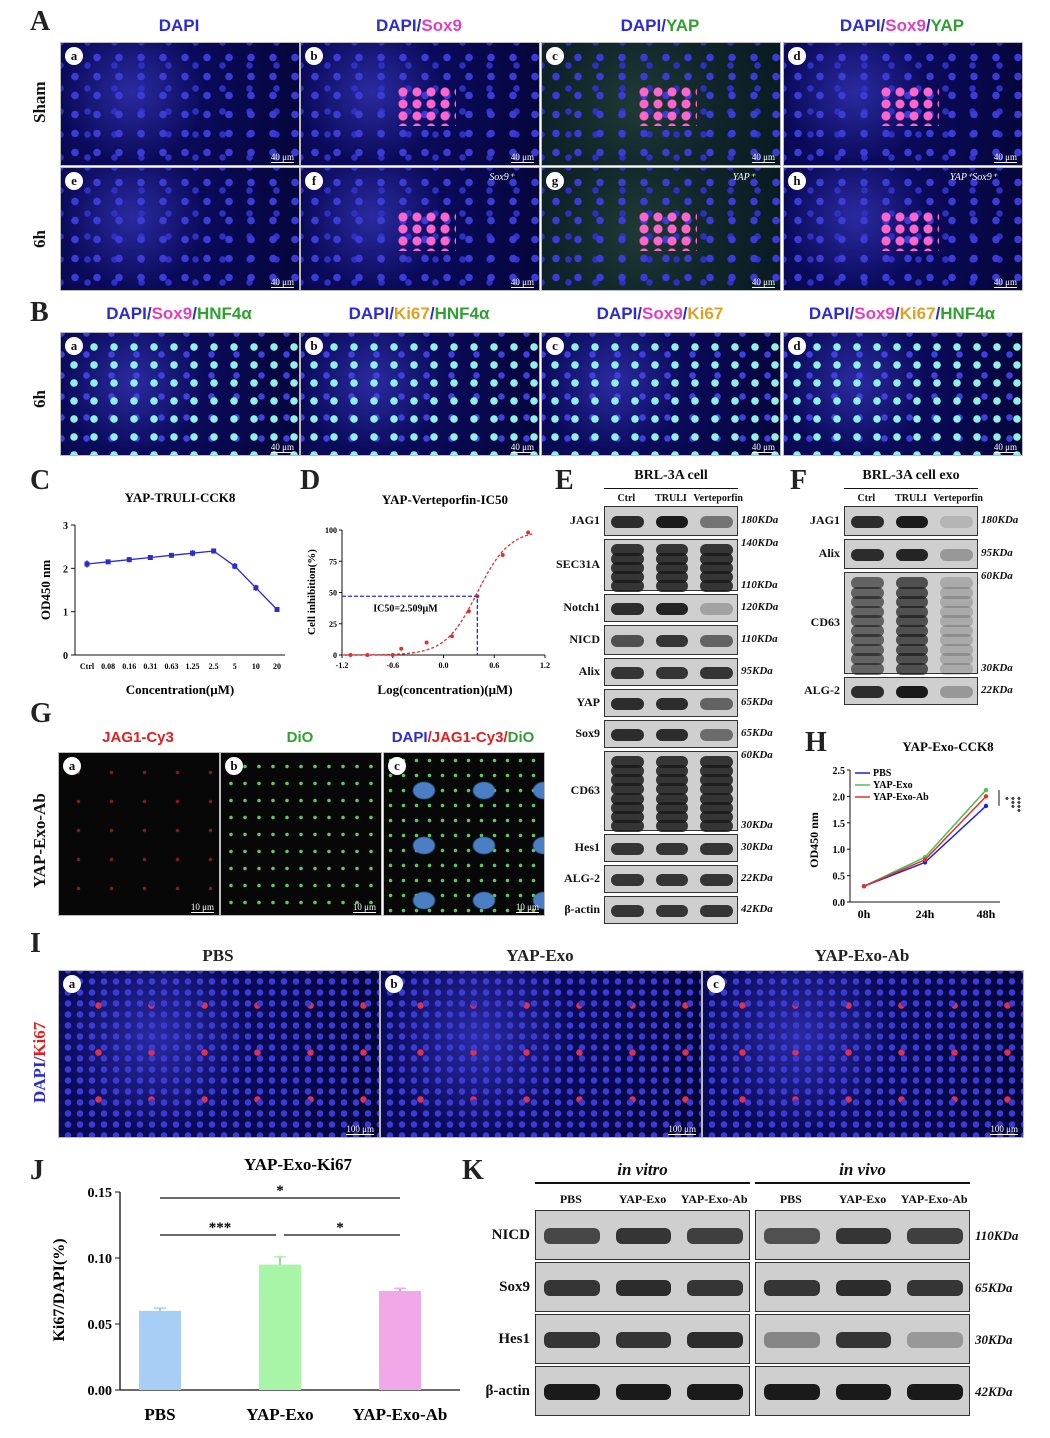  I want to click on lane-label: YAP-Exo-Ab, so click(934, 1199).